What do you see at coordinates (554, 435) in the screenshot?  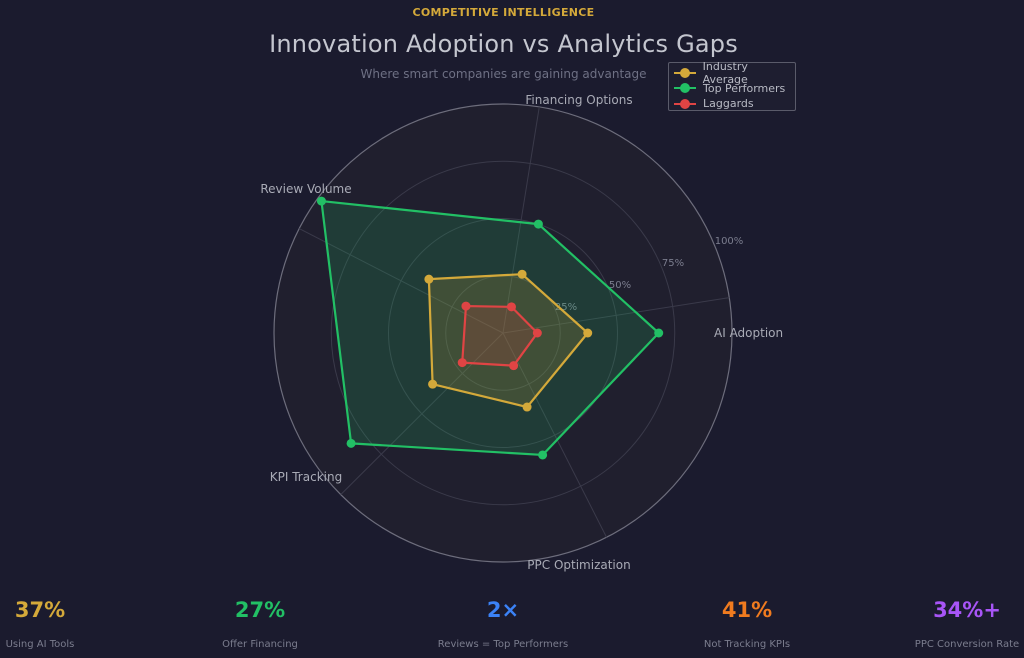 I see `grid-spoke-ppc-optimization` at bounding box center [554, 435].